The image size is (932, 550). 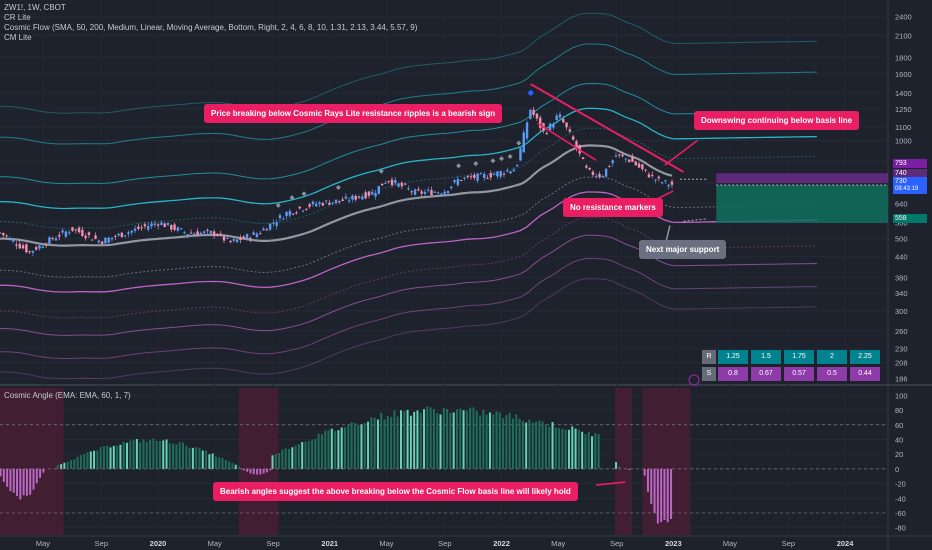 What do you see at coordinates (899, 410) in the screenshot?
I see `osc-tick-label: 80` at bounding box center [899, 410].